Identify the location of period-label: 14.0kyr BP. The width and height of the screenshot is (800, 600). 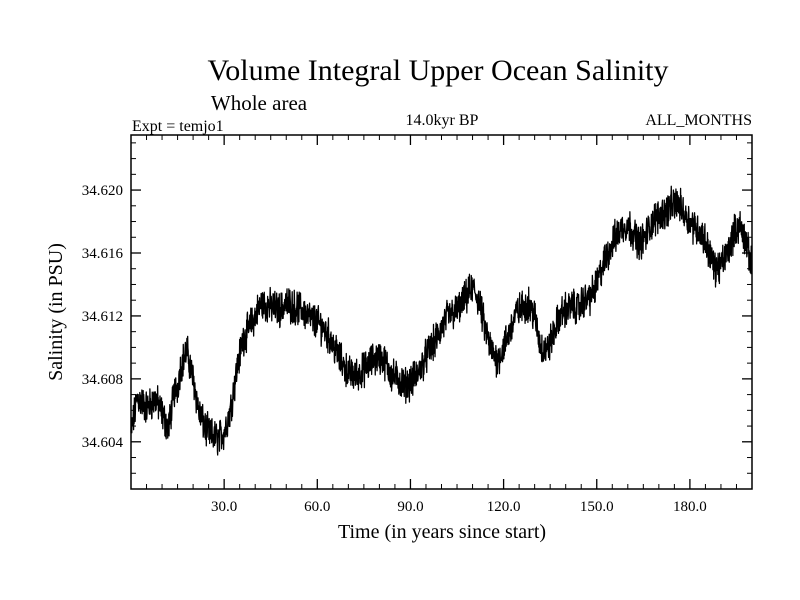
(442, 120).